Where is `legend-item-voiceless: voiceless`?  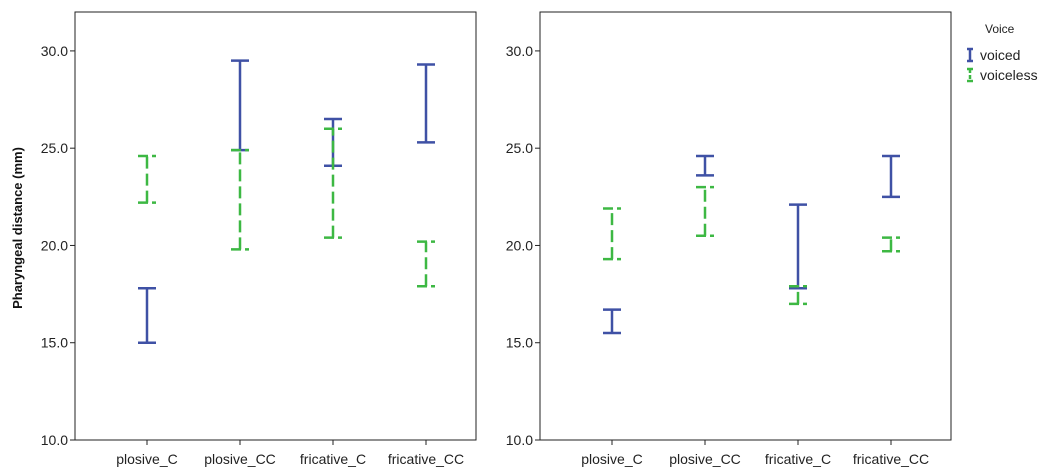 legend-item-voiceless: voiceless is located at coordinates (1002, 75).